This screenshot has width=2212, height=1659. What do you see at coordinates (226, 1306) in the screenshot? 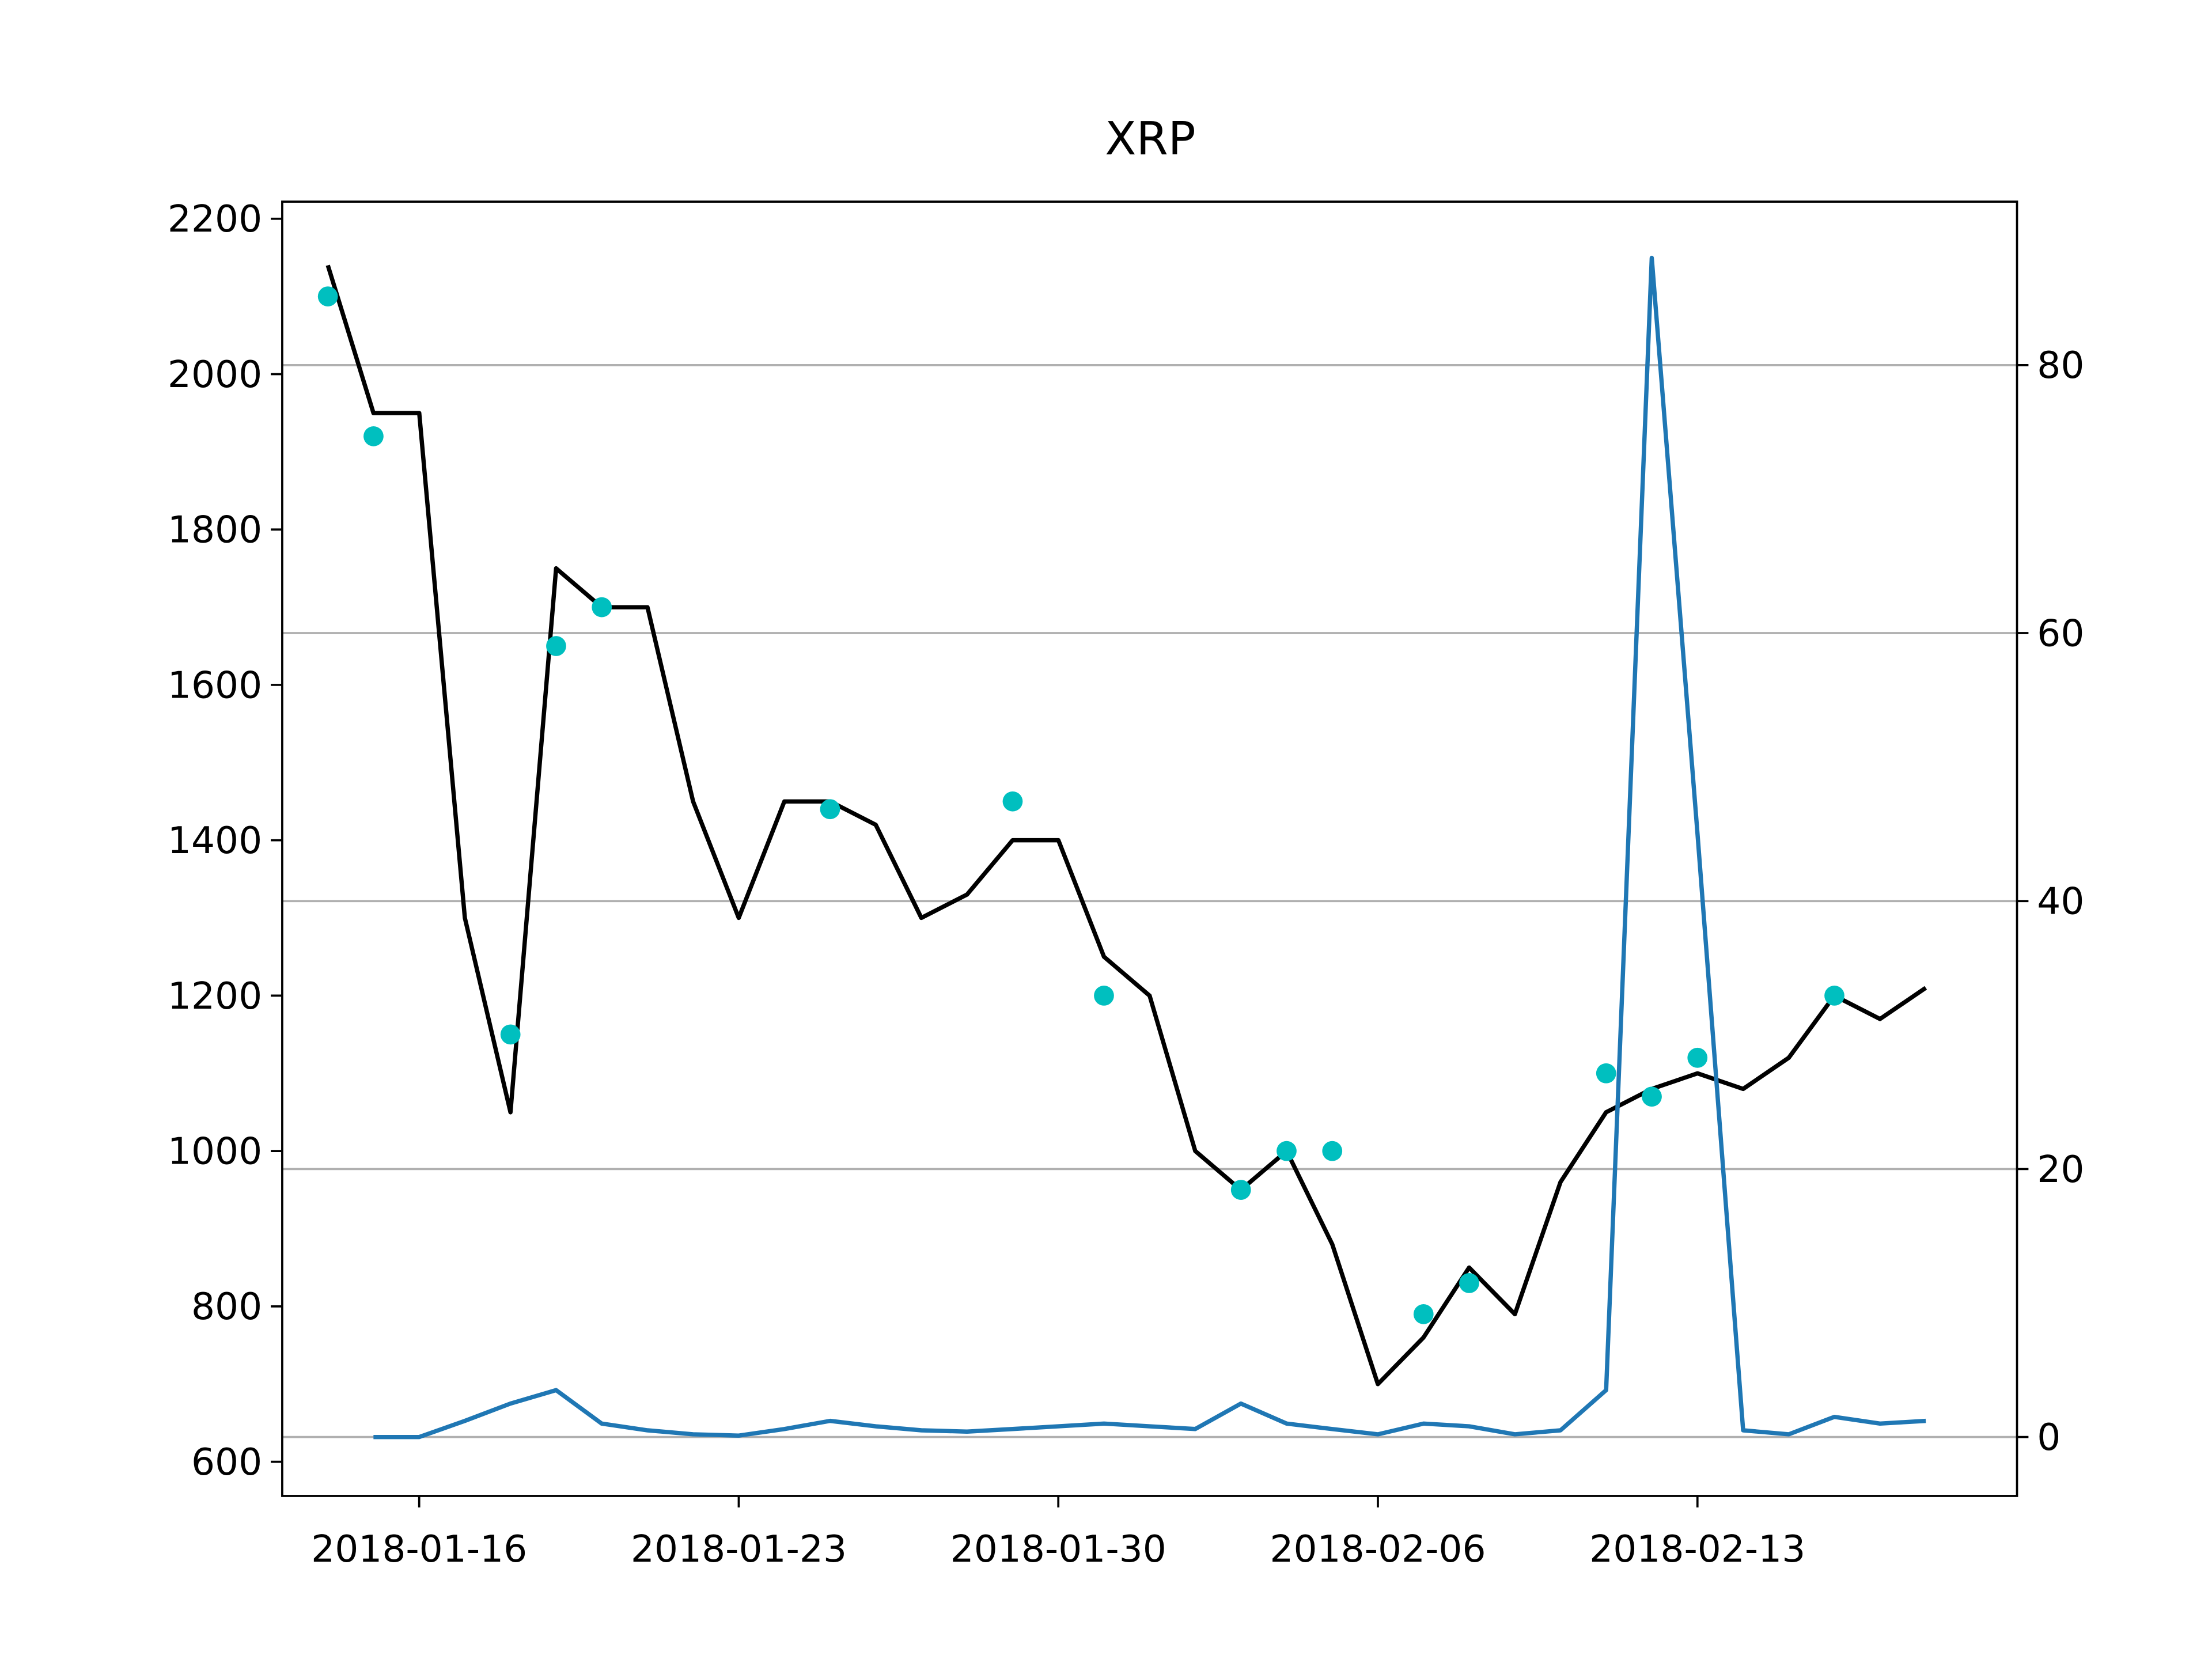
I see `y-tick-label: 800` at bounding box center [226, 1306].